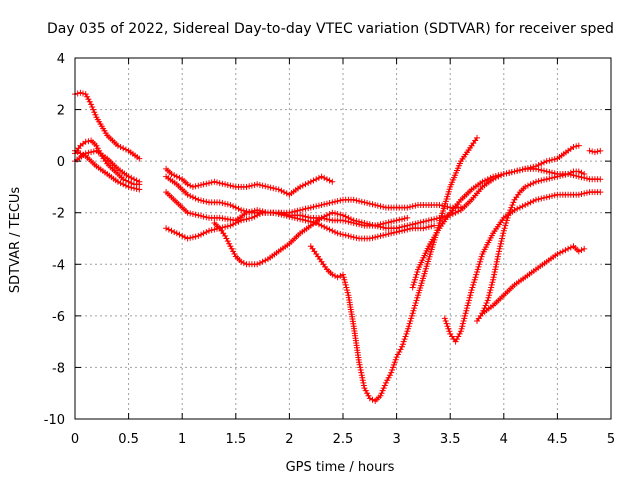 This screenshot has width=640, height=480. What do you see at coordinates (557, 439) in the screenshot?
I see `x-tick-label: 4.5` at bounding box center [557, 439].